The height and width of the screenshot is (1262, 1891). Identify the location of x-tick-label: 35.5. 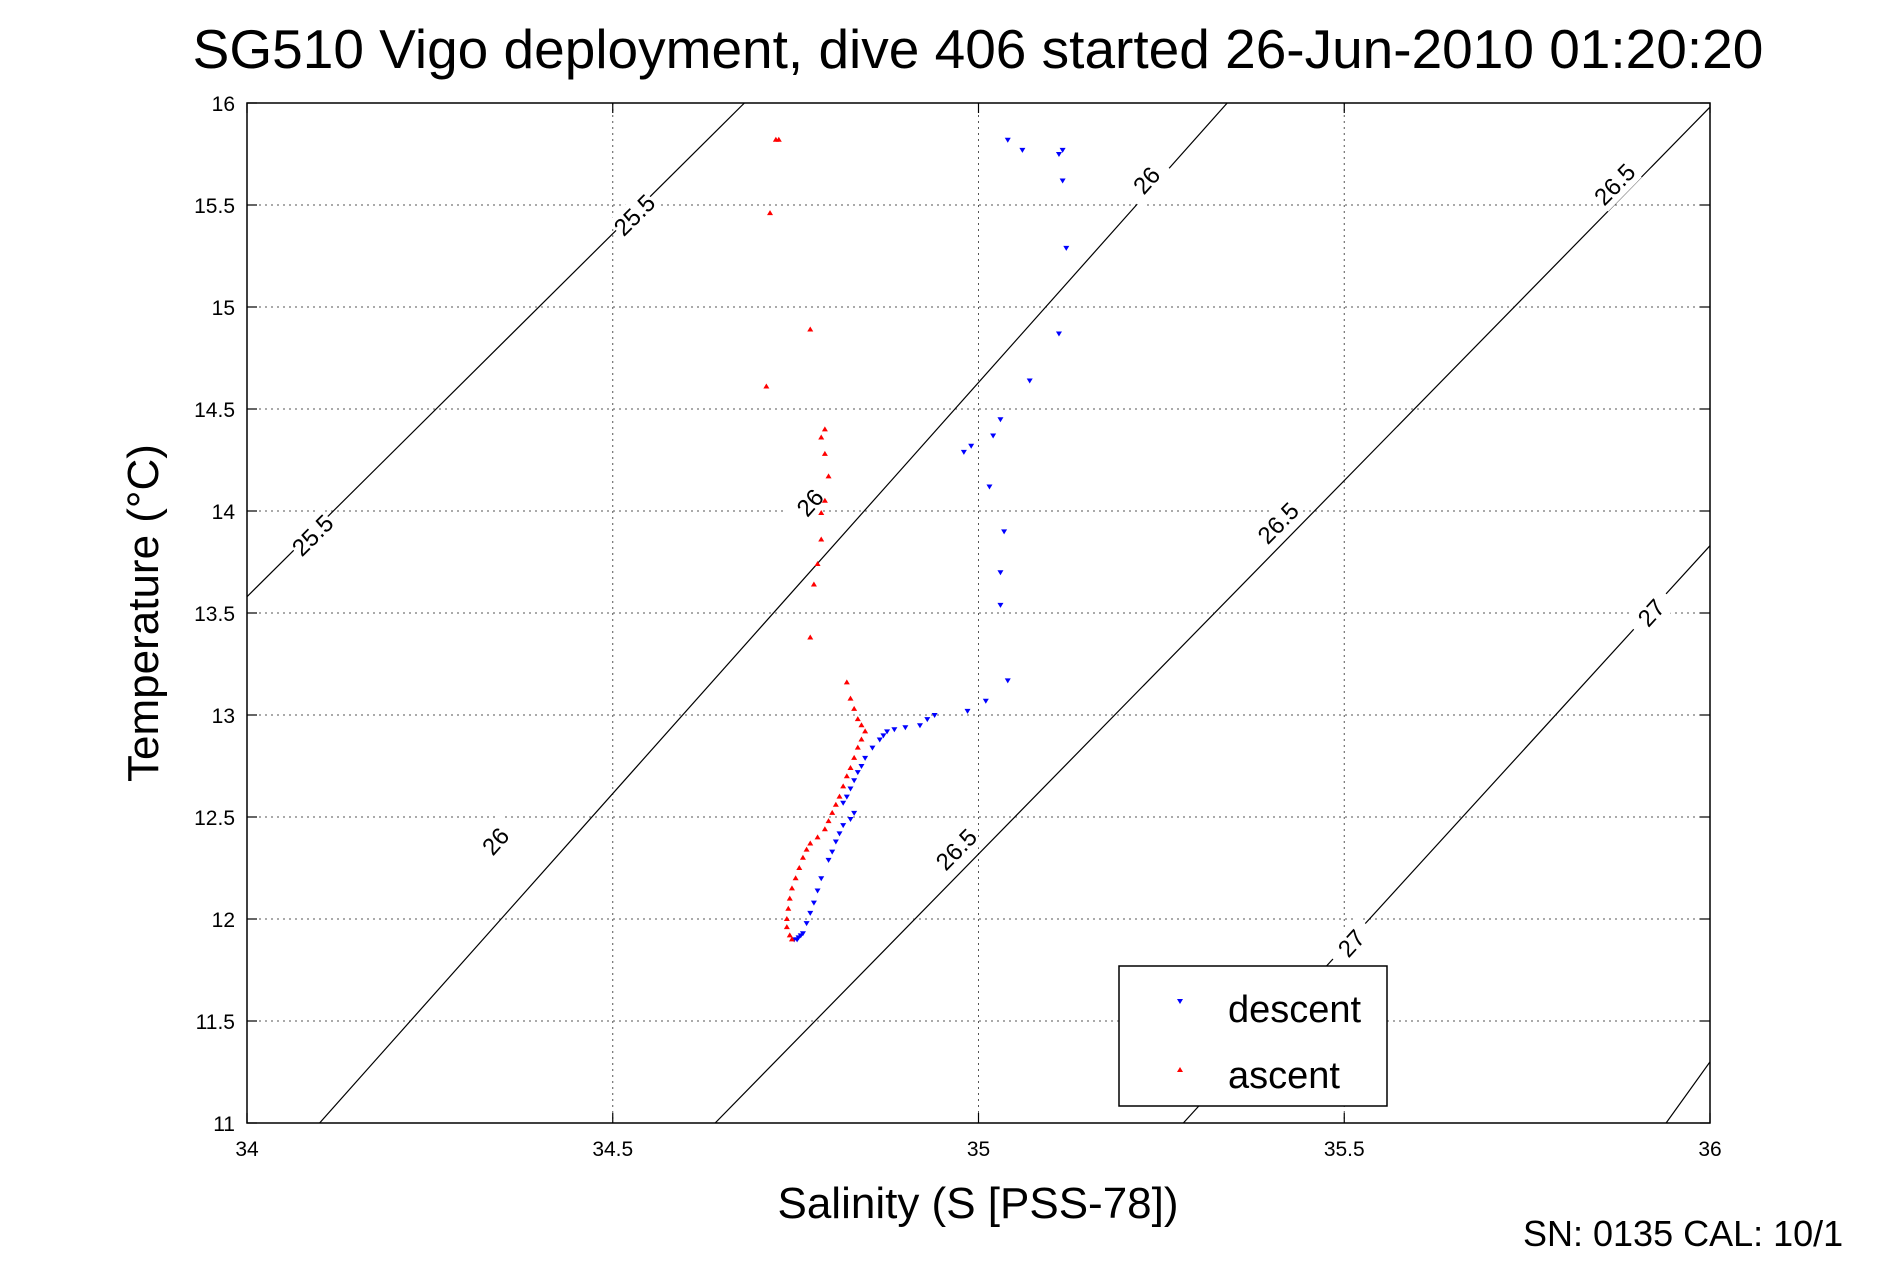
(1344, 1149).